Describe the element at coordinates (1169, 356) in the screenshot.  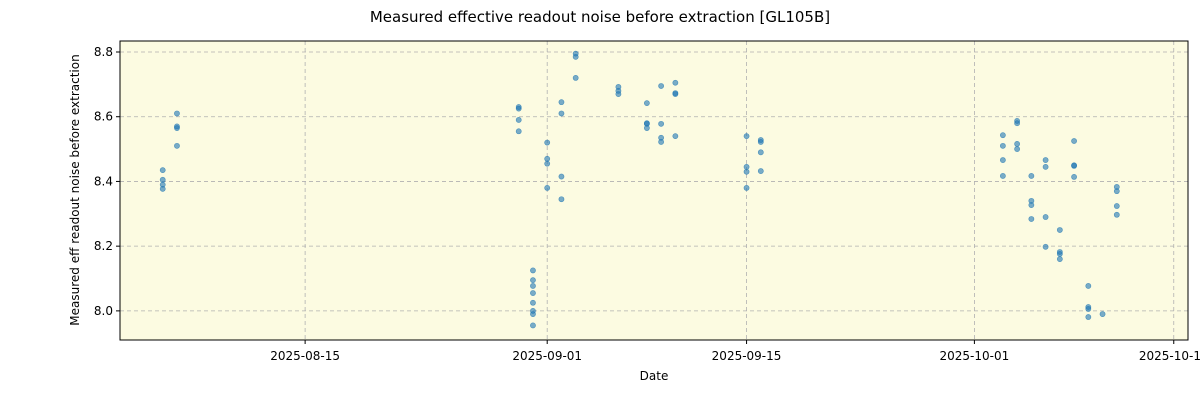
I see `x-tick-label: 2025-10-15` at that location.